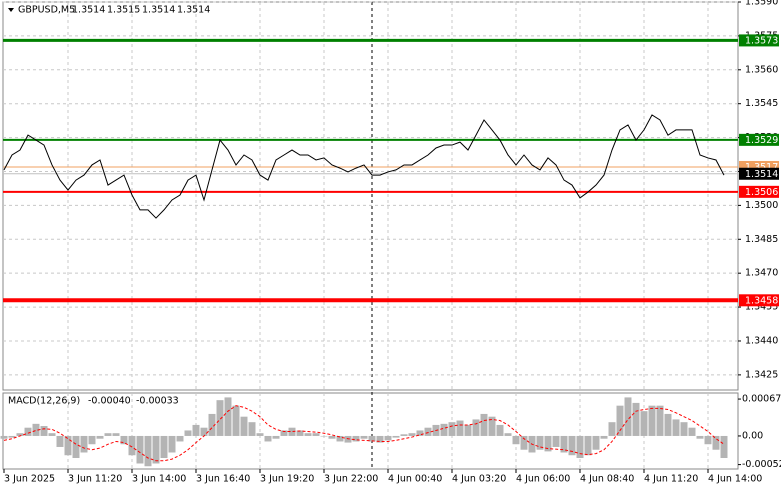 Image resolution: width=781 pixels, height=489 pixels. What do you see at coordinates (761, 374) in the screenshot?
I see `y-tick-label: 1.3425` at bounding box center [761, 374].